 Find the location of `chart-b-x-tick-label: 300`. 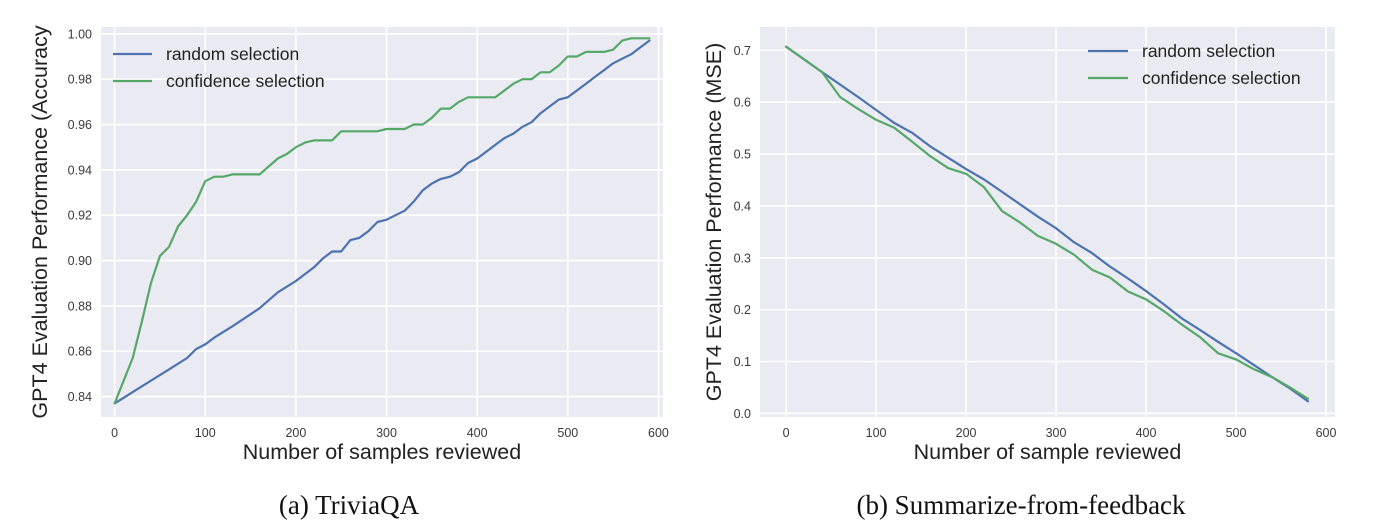

chart-b-x-tick-label: 300 is located at coordinates (1056, 433).